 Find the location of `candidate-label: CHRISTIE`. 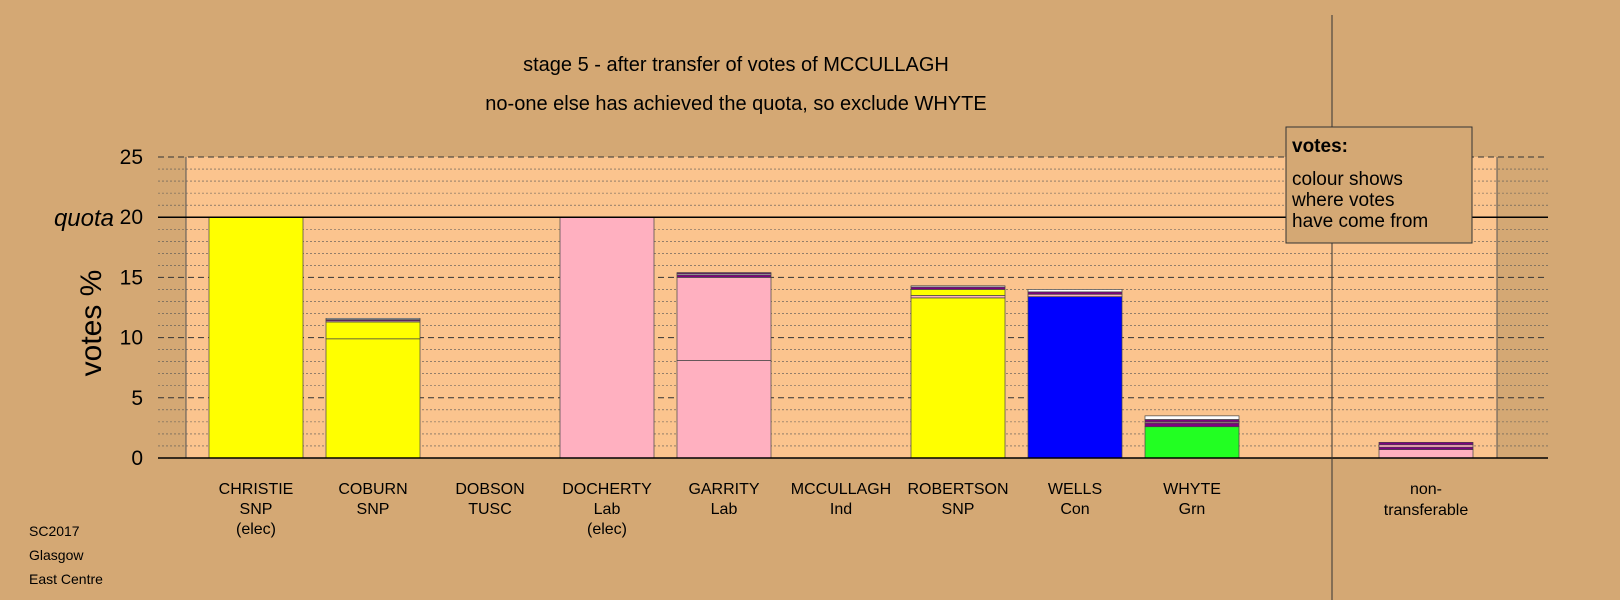

candidate-label: CHRISTIE is located at coordinates (256, 489).